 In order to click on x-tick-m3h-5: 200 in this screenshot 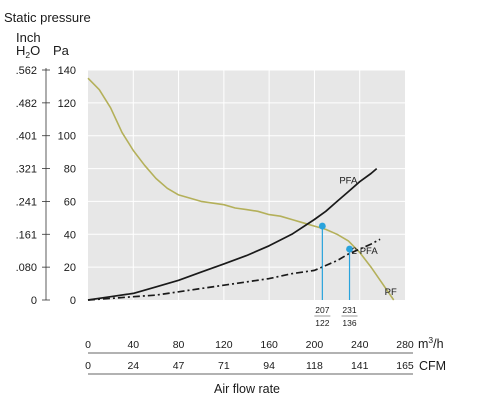, I will do `click(315, 345)`.